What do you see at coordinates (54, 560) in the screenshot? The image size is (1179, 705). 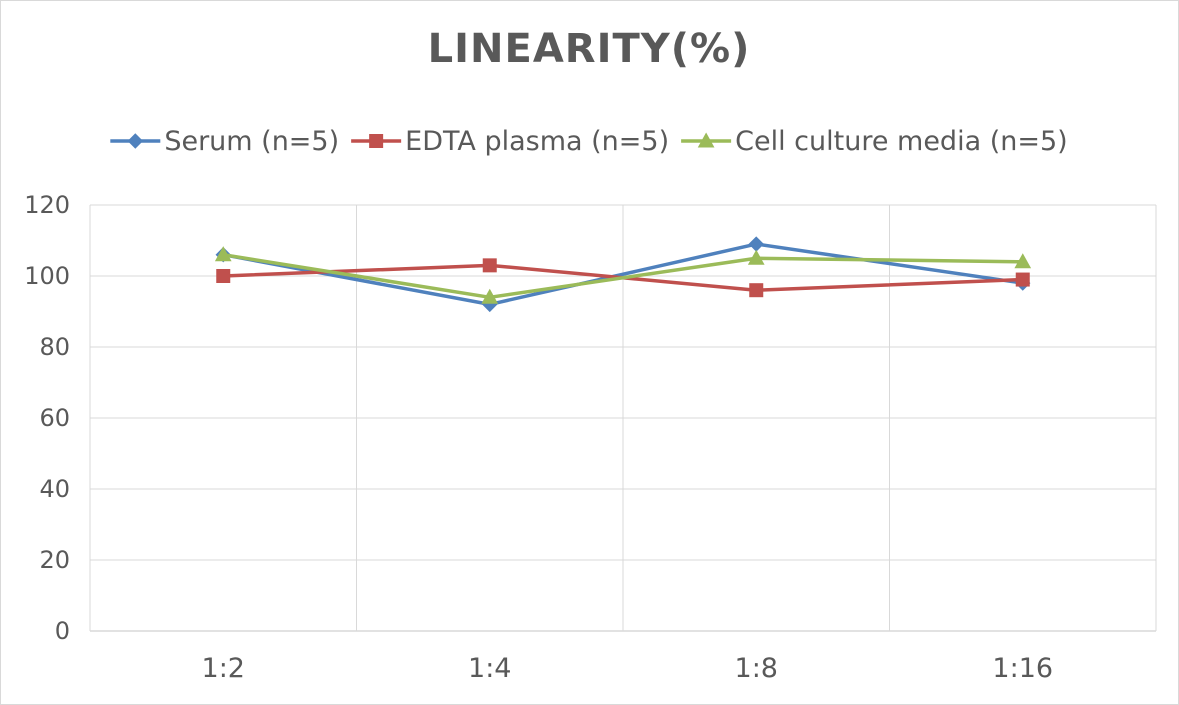 I see `y-tick-label: 20` at bounding box center [54, 560].